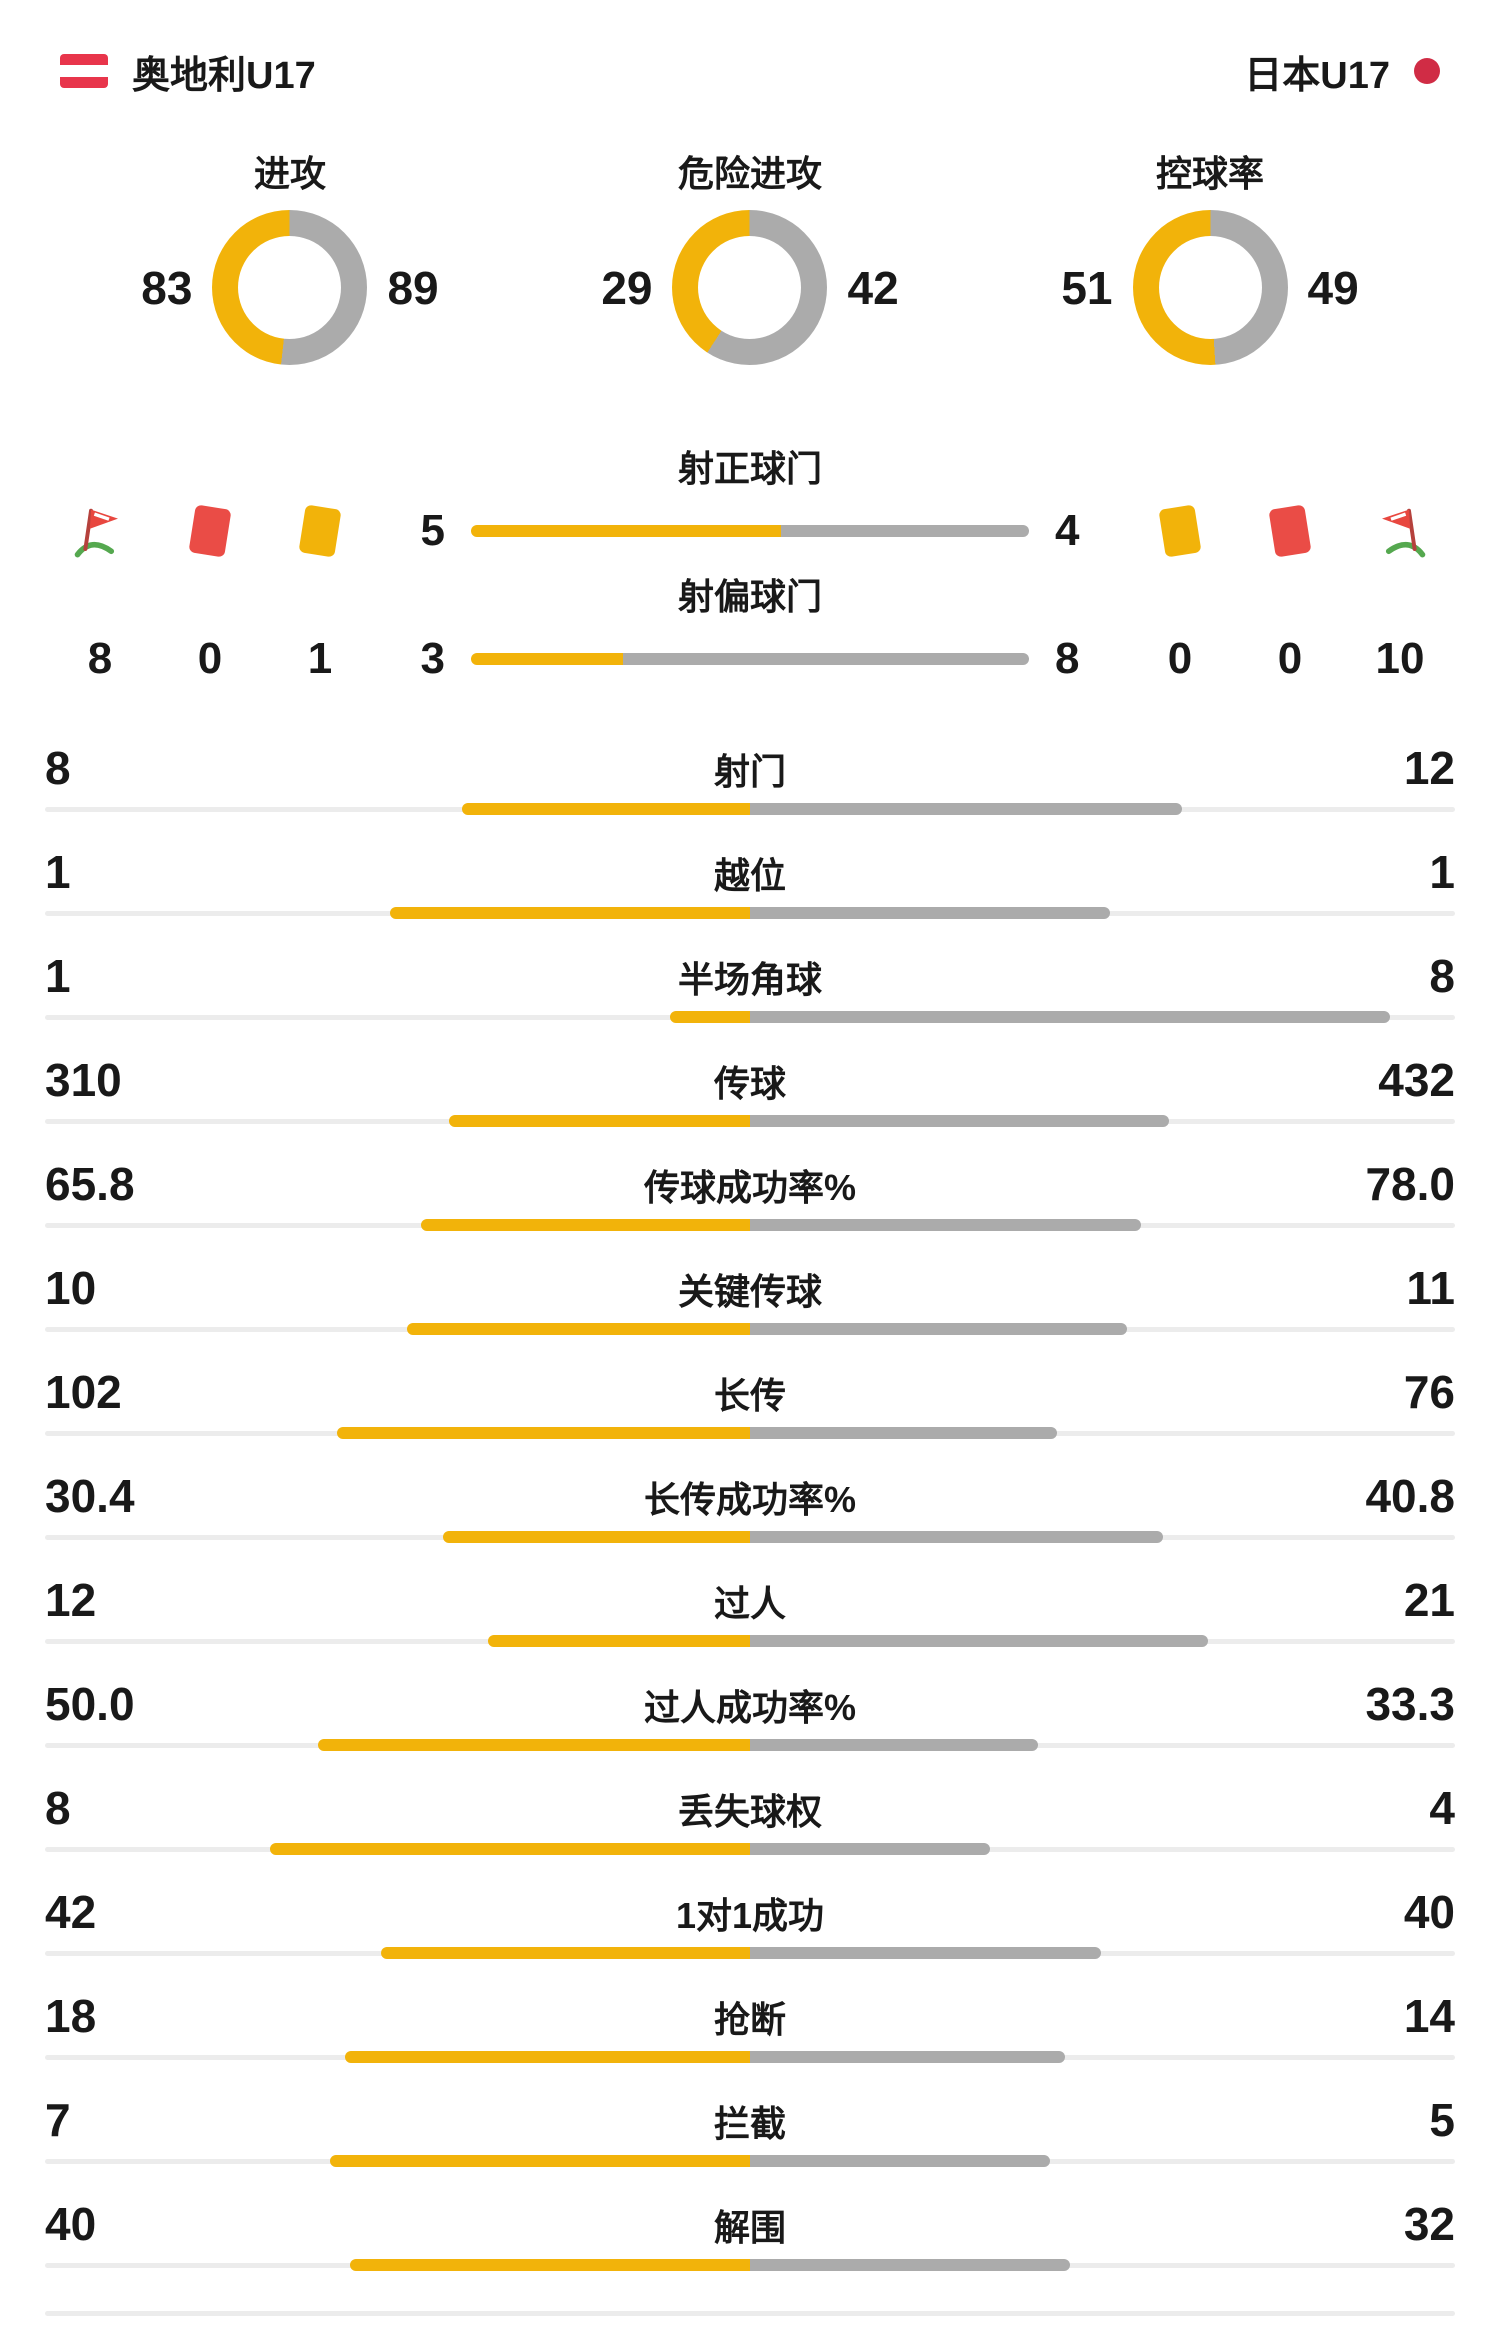 This screenshot has width=1500, height=2350. I want to click on home-discipline-values: 8 0 1, so click(210, 659).